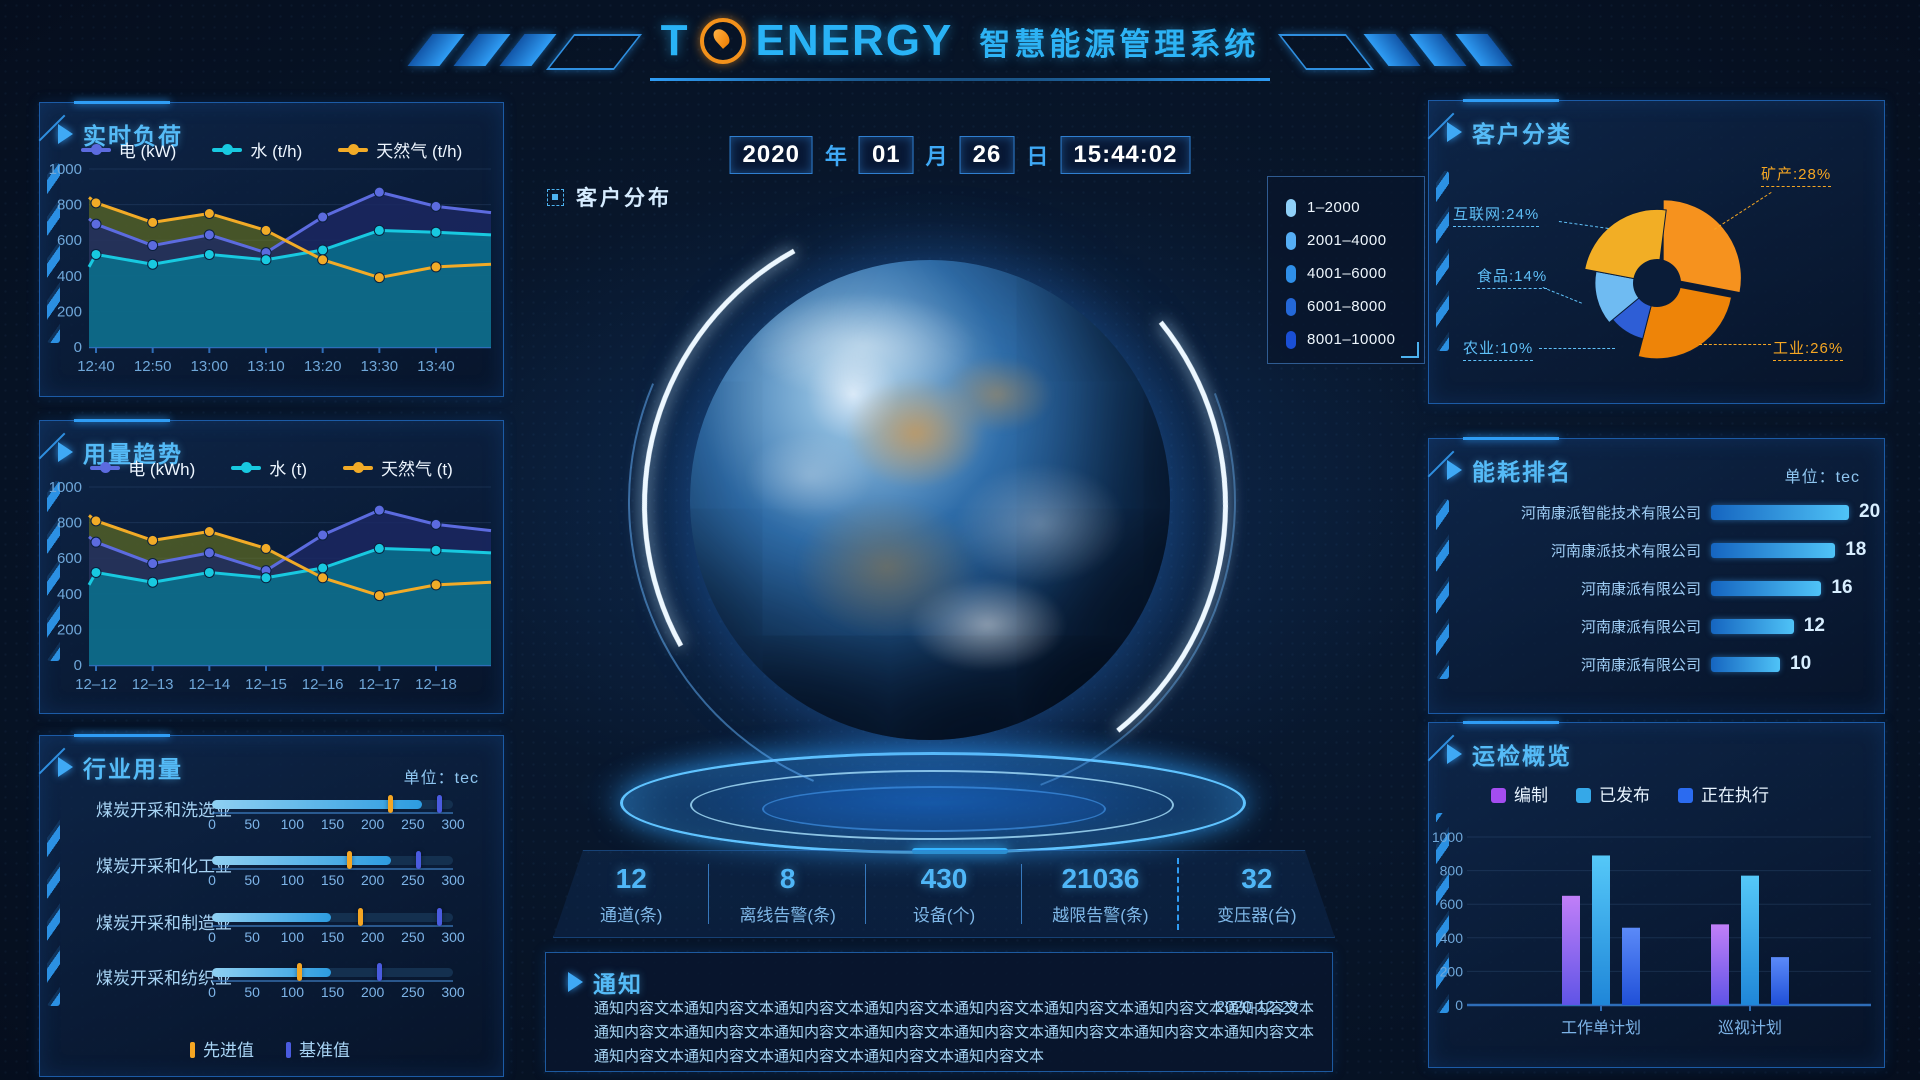  Describe the element at coordinates (96, 684) in the screenshot. I see `svg-text: 12–12` at that location.